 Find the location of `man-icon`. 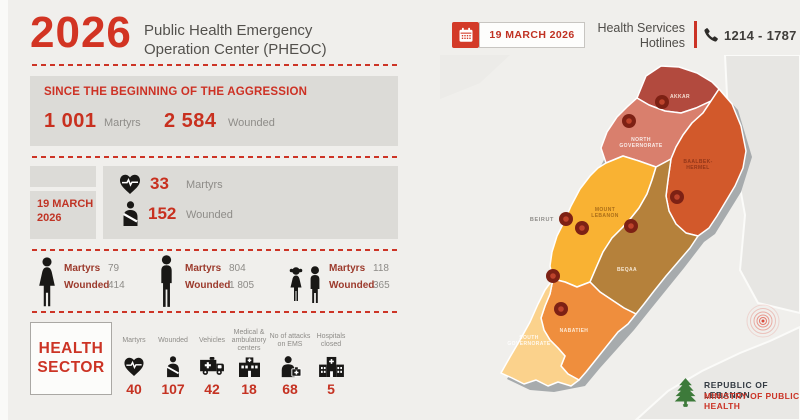

man-icon is located at coordinates (166, 281).